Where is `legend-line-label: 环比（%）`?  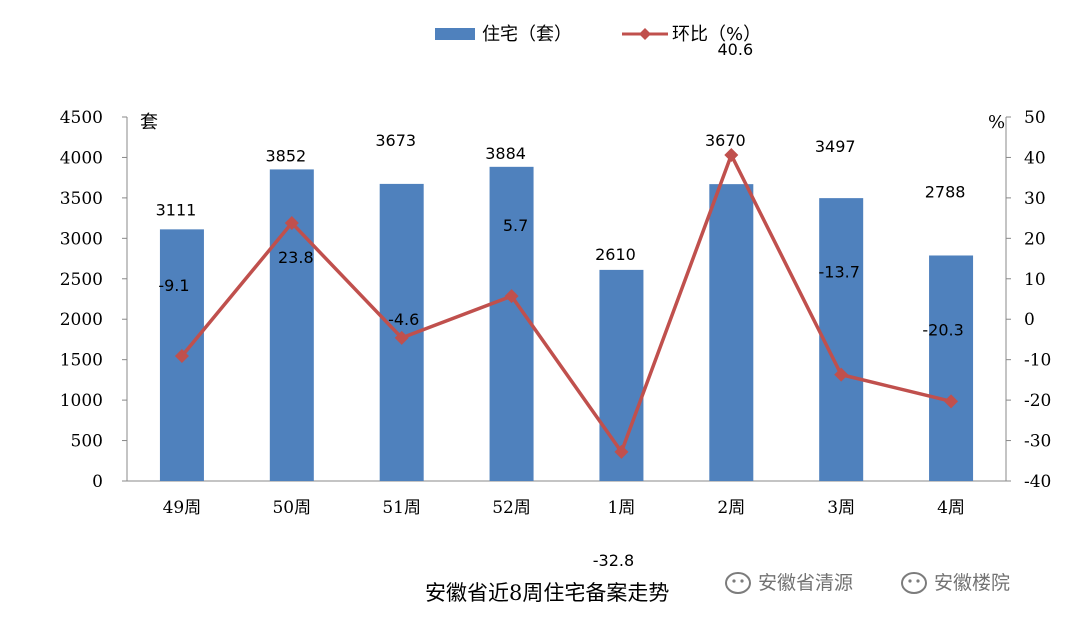
legend-line-label: 环比（%） is located at coordinates (716, 34).